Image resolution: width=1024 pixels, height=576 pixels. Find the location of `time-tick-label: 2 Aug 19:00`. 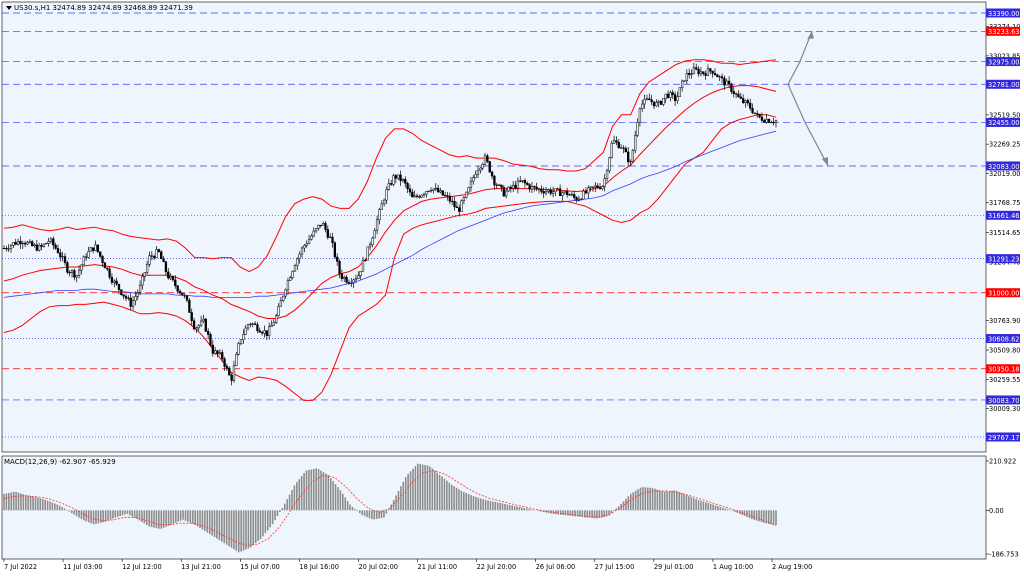

time-tick-label: 2 Aug 19:00 is located at coordinates (792, 567).